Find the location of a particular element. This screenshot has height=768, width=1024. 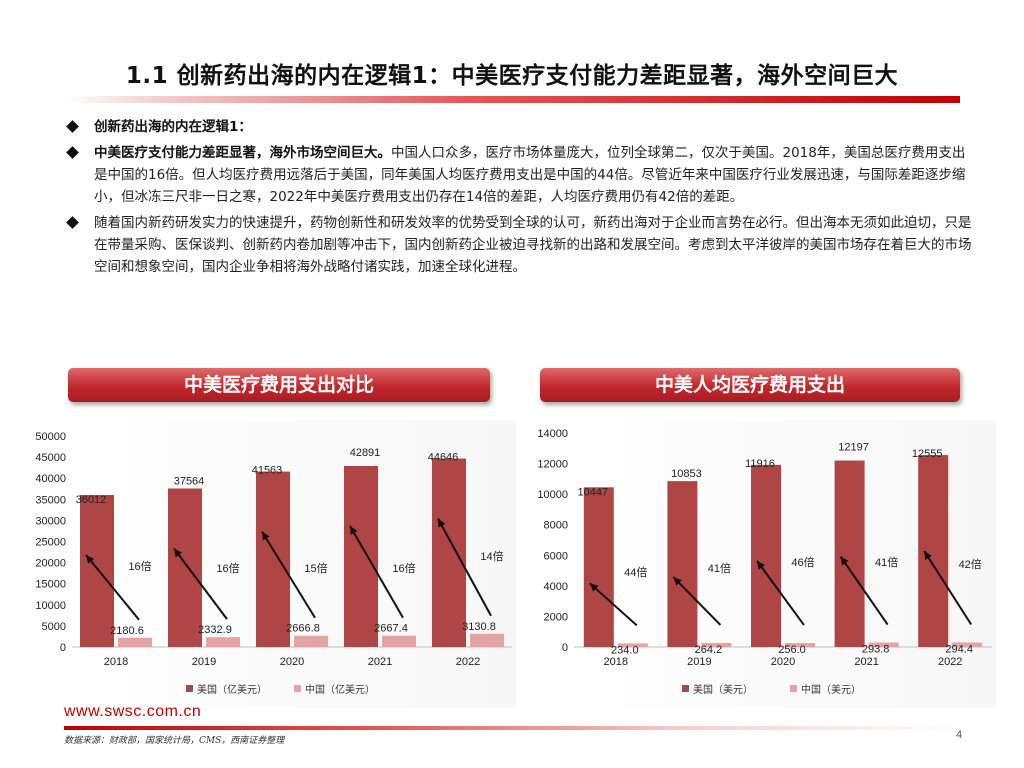

page-title: 1.1 创新药出海的内在逻辑1：中美医疗支付能力差距显著，海外空间巨大 is located at coordinates (512, 76).